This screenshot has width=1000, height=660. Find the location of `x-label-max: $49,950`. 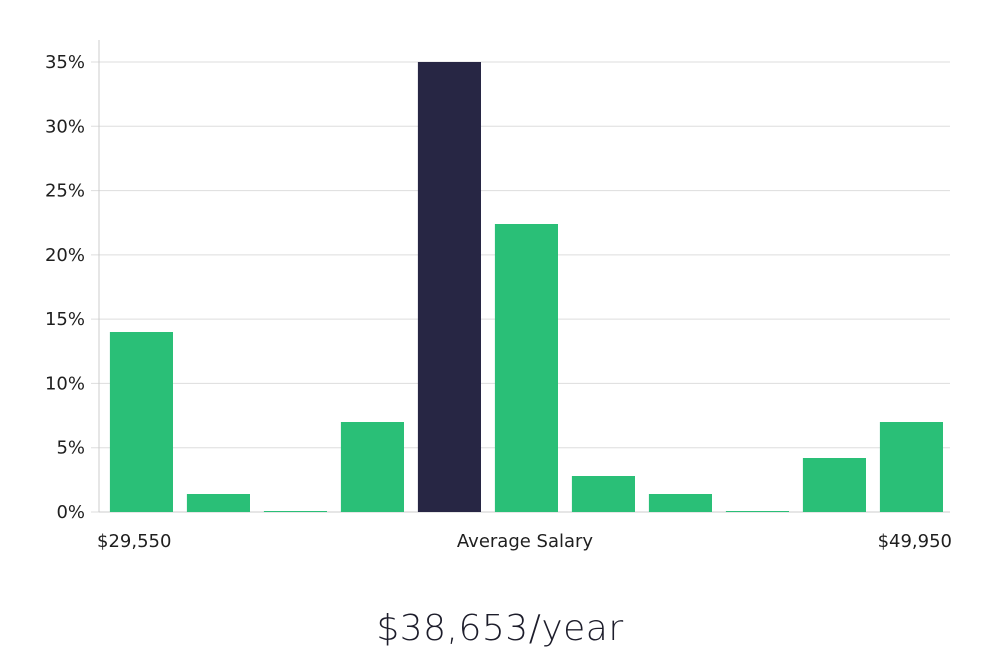

x-label-max: $49,950 is located at coordinates (915, 541).